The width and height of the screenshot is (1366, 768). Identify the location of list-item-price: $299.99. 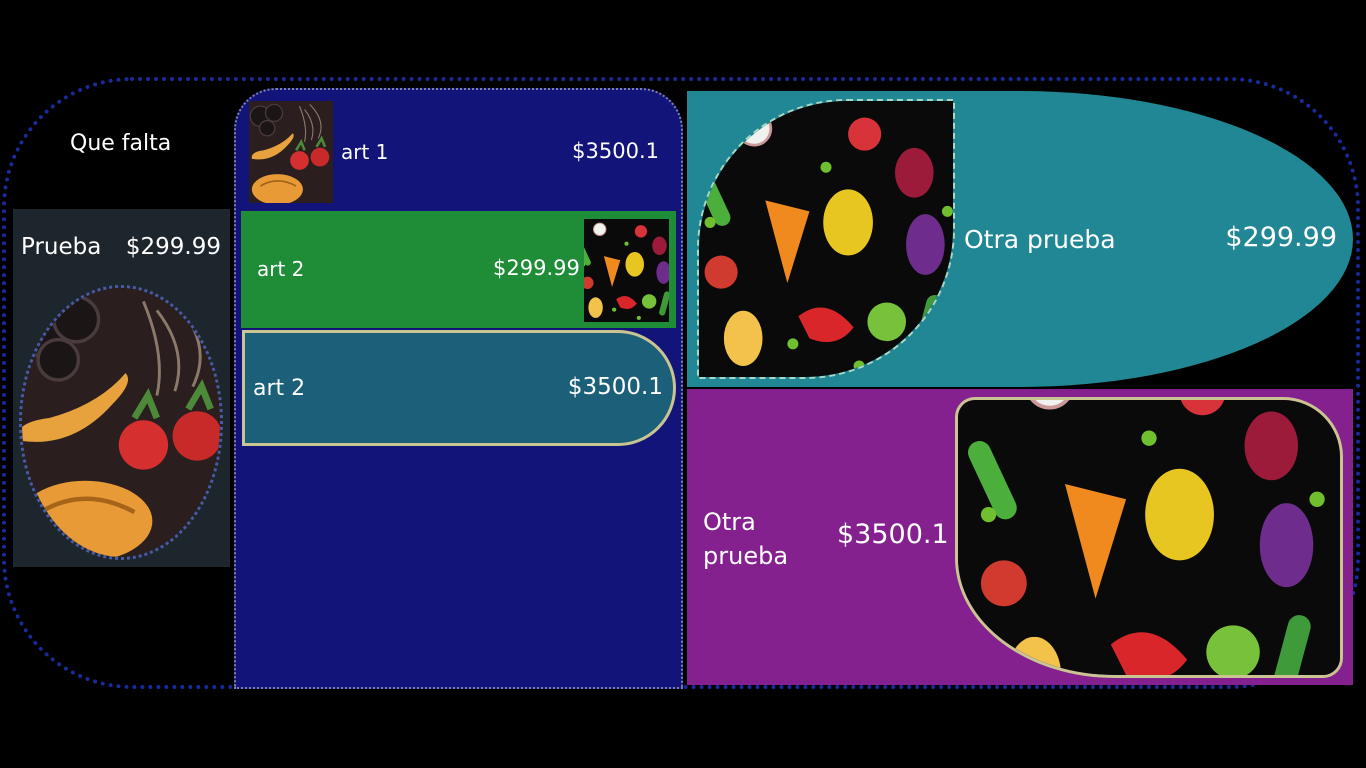
(536, 268).